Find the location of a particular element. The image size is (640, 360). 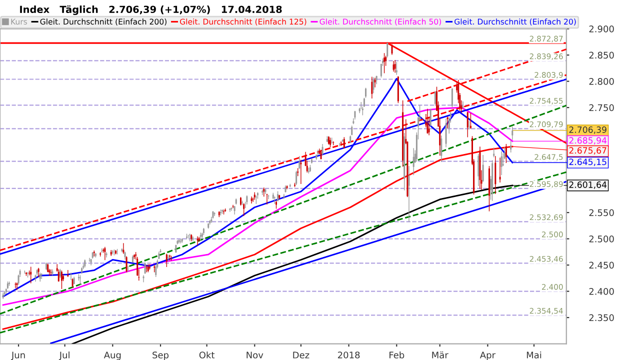

y-tick-label: 2.750 is located at coordinates (601, 108).